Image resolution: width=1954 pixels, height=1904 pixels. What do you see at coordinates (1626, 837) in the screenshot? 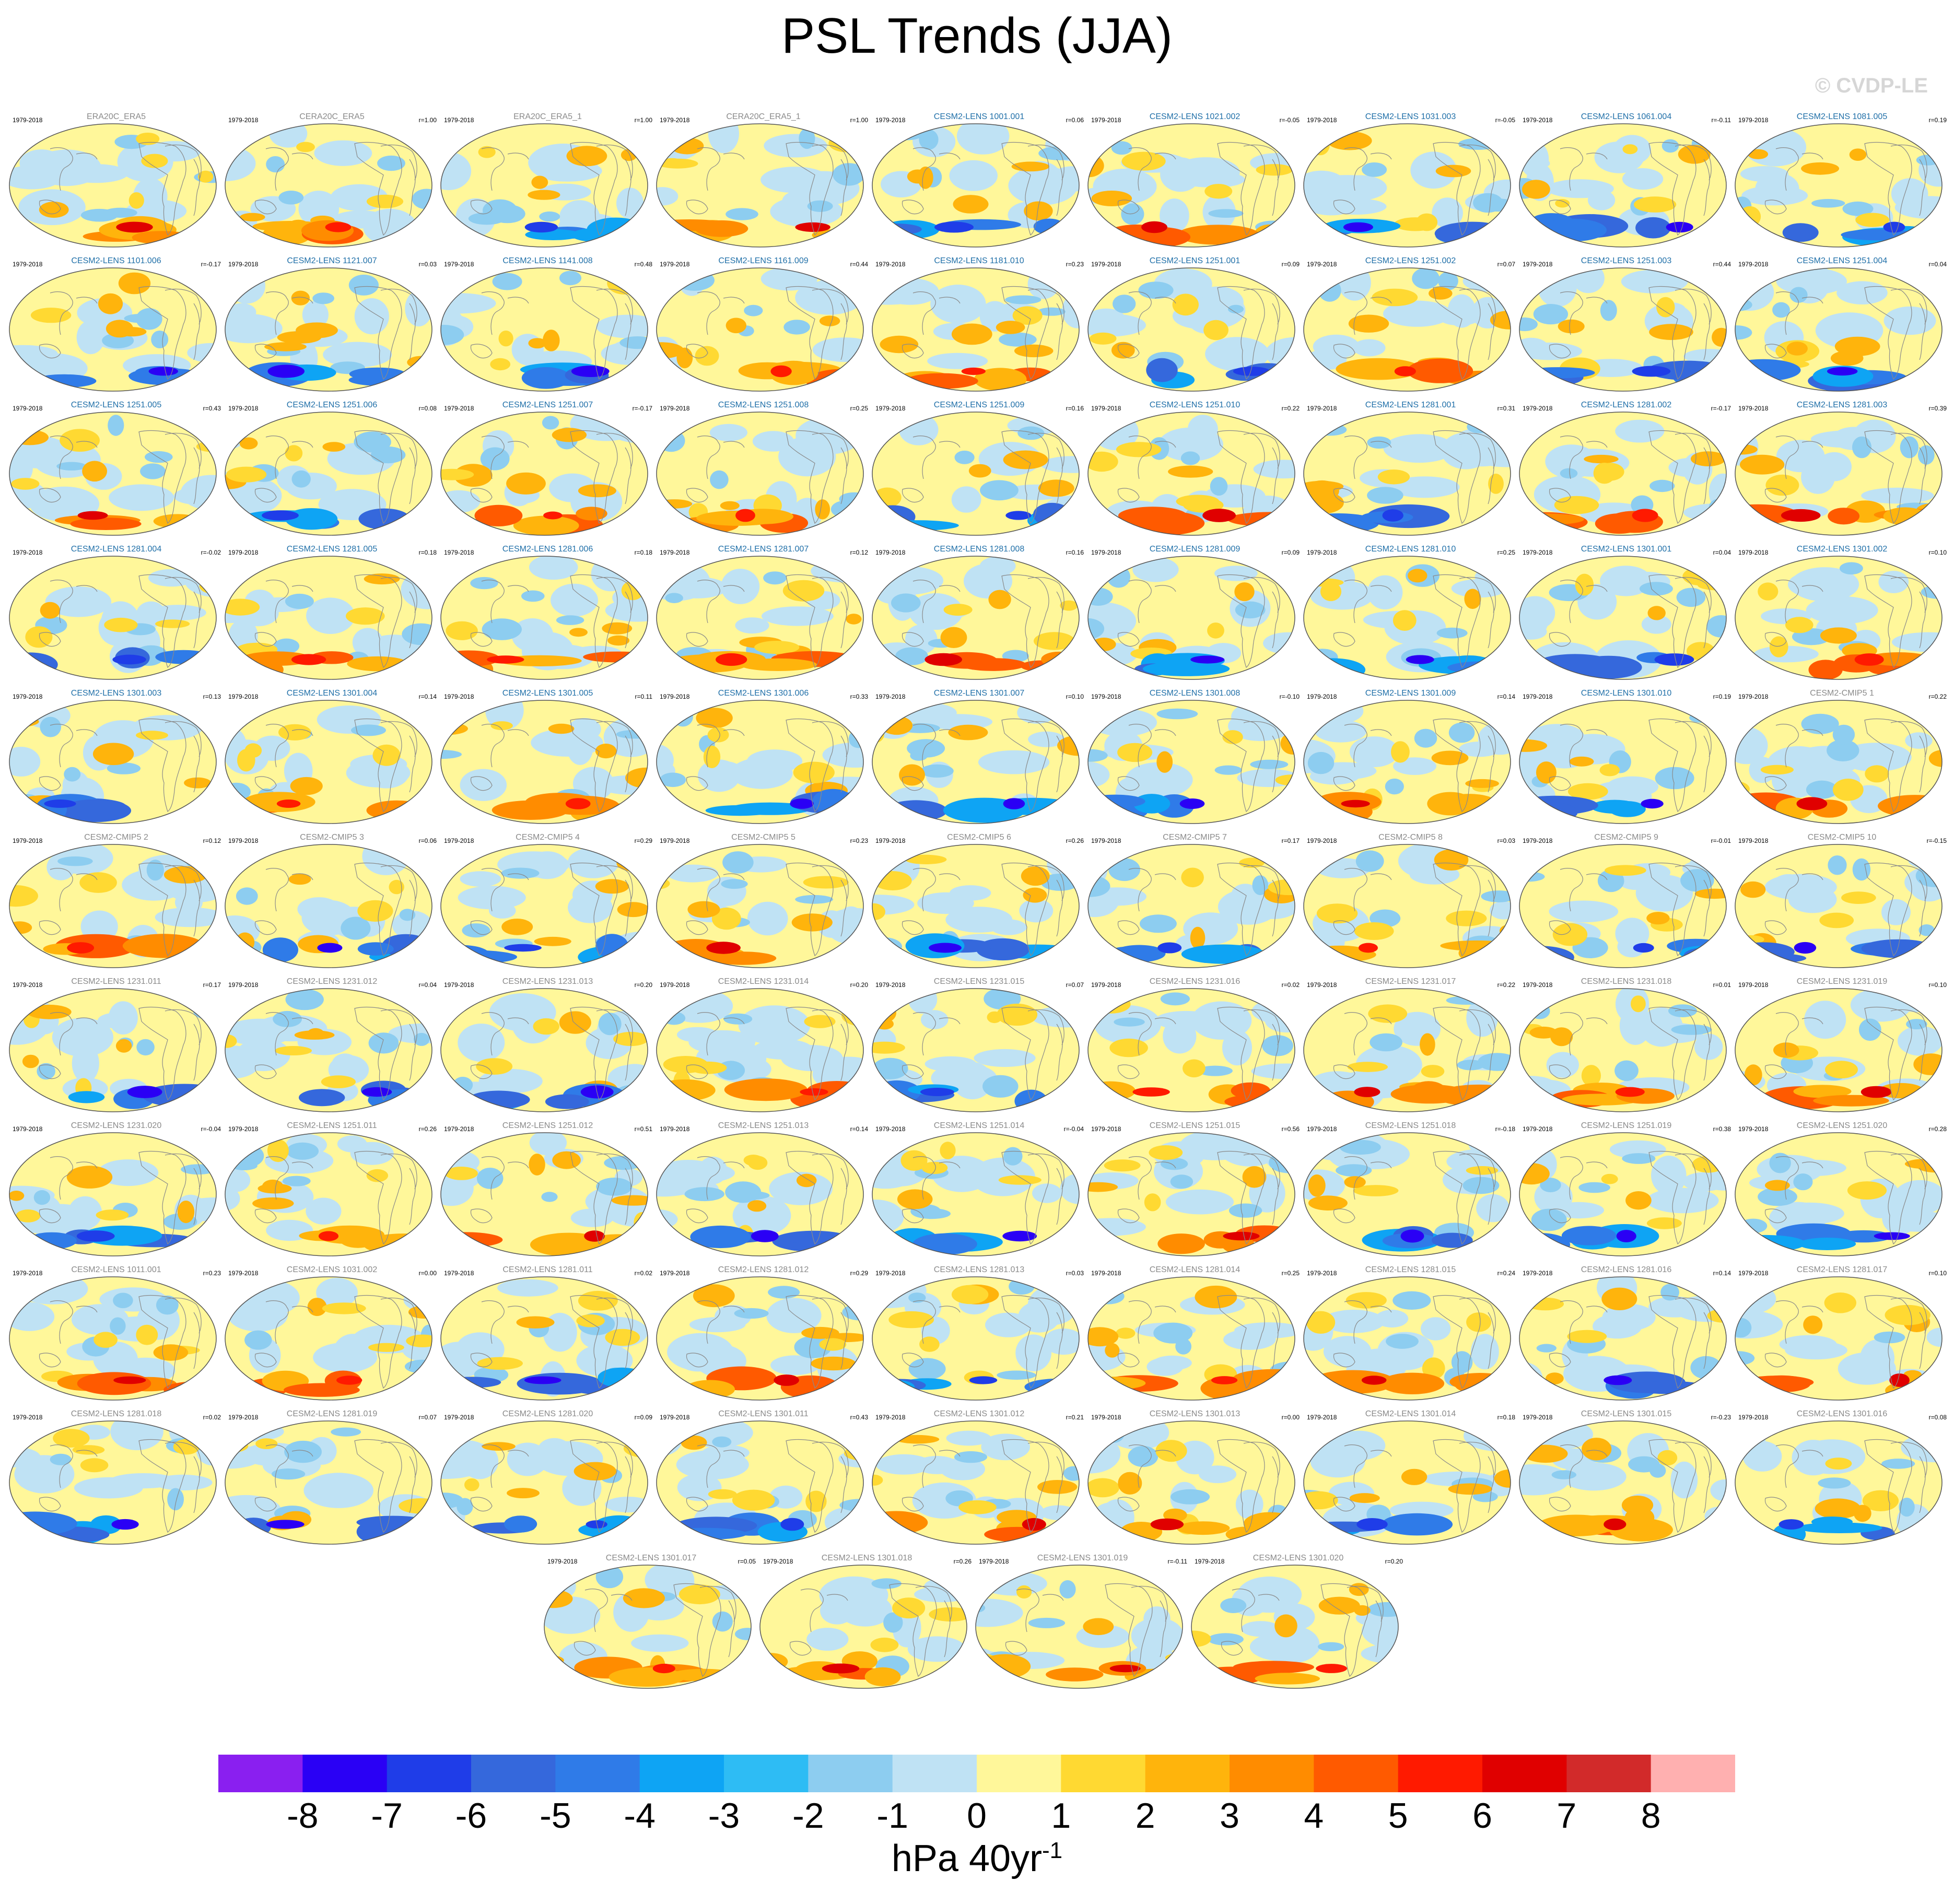
I see `panel-title: CESM2-CMIP5 9` at bounding box center [1626, 837].